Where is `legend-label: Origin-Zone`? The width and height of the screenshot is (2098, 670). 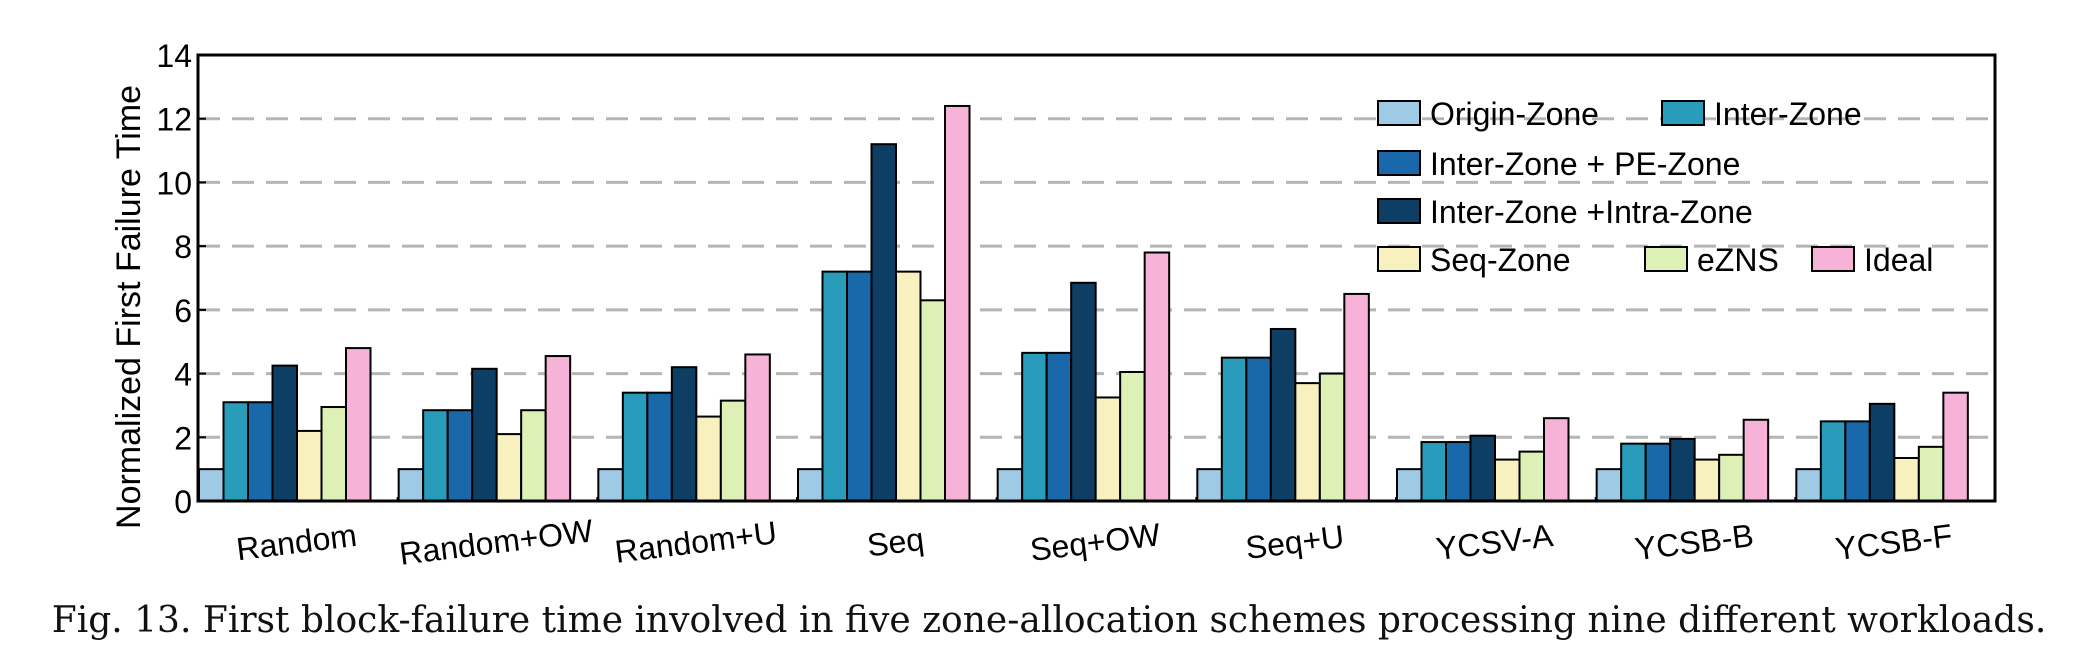 legend-label: Origin-Zone is located at coordinates (1514, 114).